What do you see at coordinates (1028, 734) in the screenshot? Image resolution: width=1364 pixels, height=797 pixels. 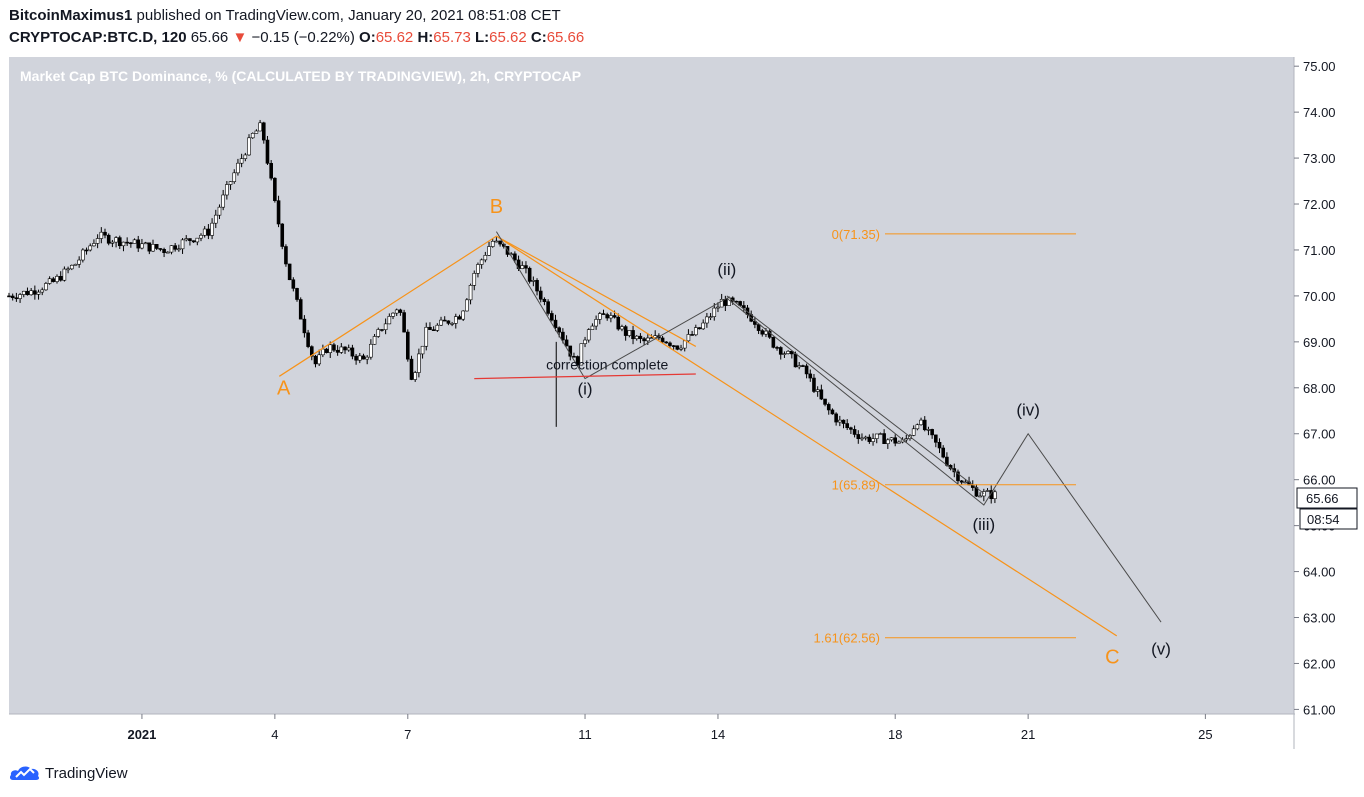 I see `x-tick-label: 21` at bounding box center [1028, 734].